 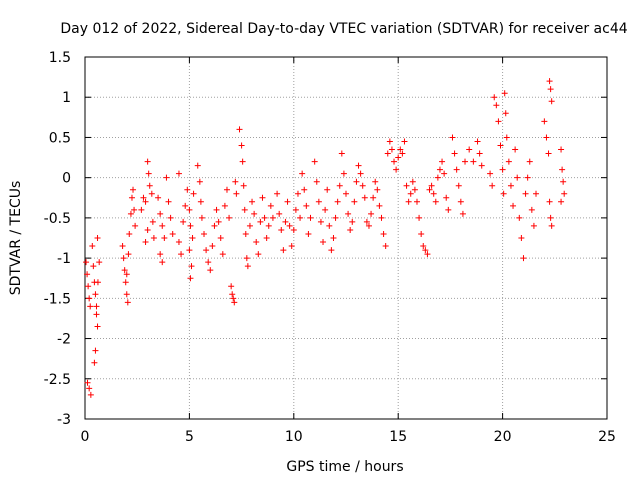 I want to click on y-tick-label: -2.5, so click(x=57, y=380).